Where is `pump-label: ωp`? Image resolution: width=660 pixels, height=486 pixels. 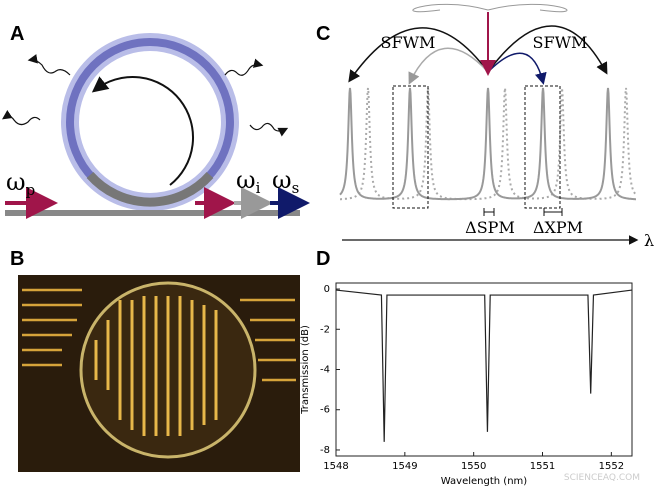
pump-label: ωp is located at coordinates (20, 183).